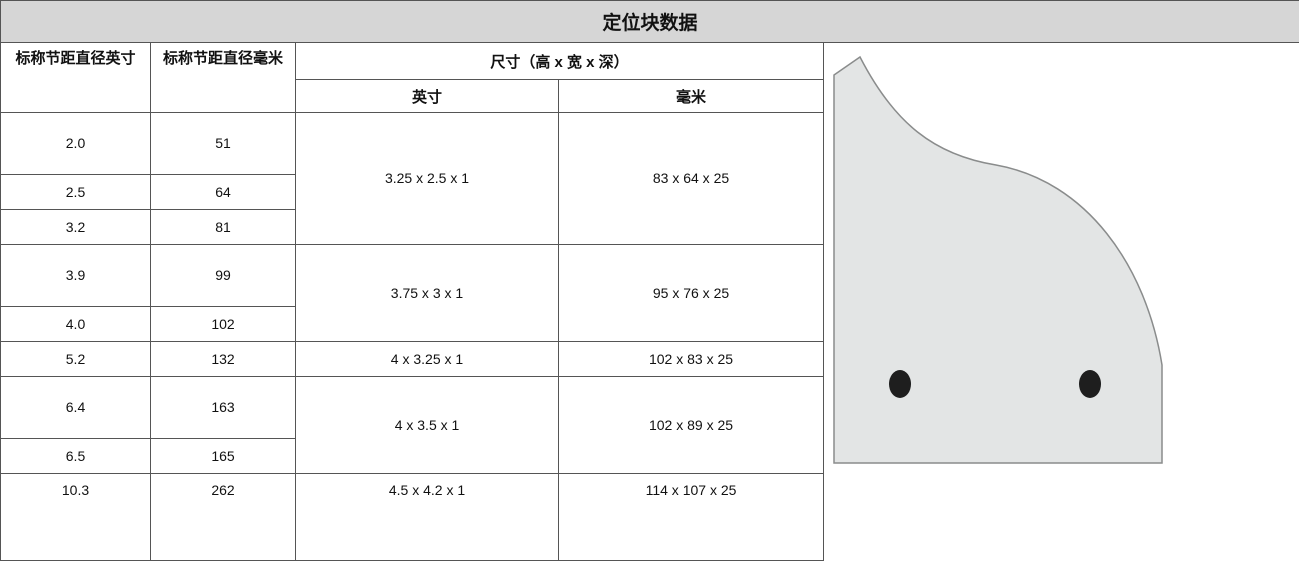 The width and height of the screenshot is (1299, 561). I want to click on size-in: 3.75 x 3 x 1, so click(427, 292).